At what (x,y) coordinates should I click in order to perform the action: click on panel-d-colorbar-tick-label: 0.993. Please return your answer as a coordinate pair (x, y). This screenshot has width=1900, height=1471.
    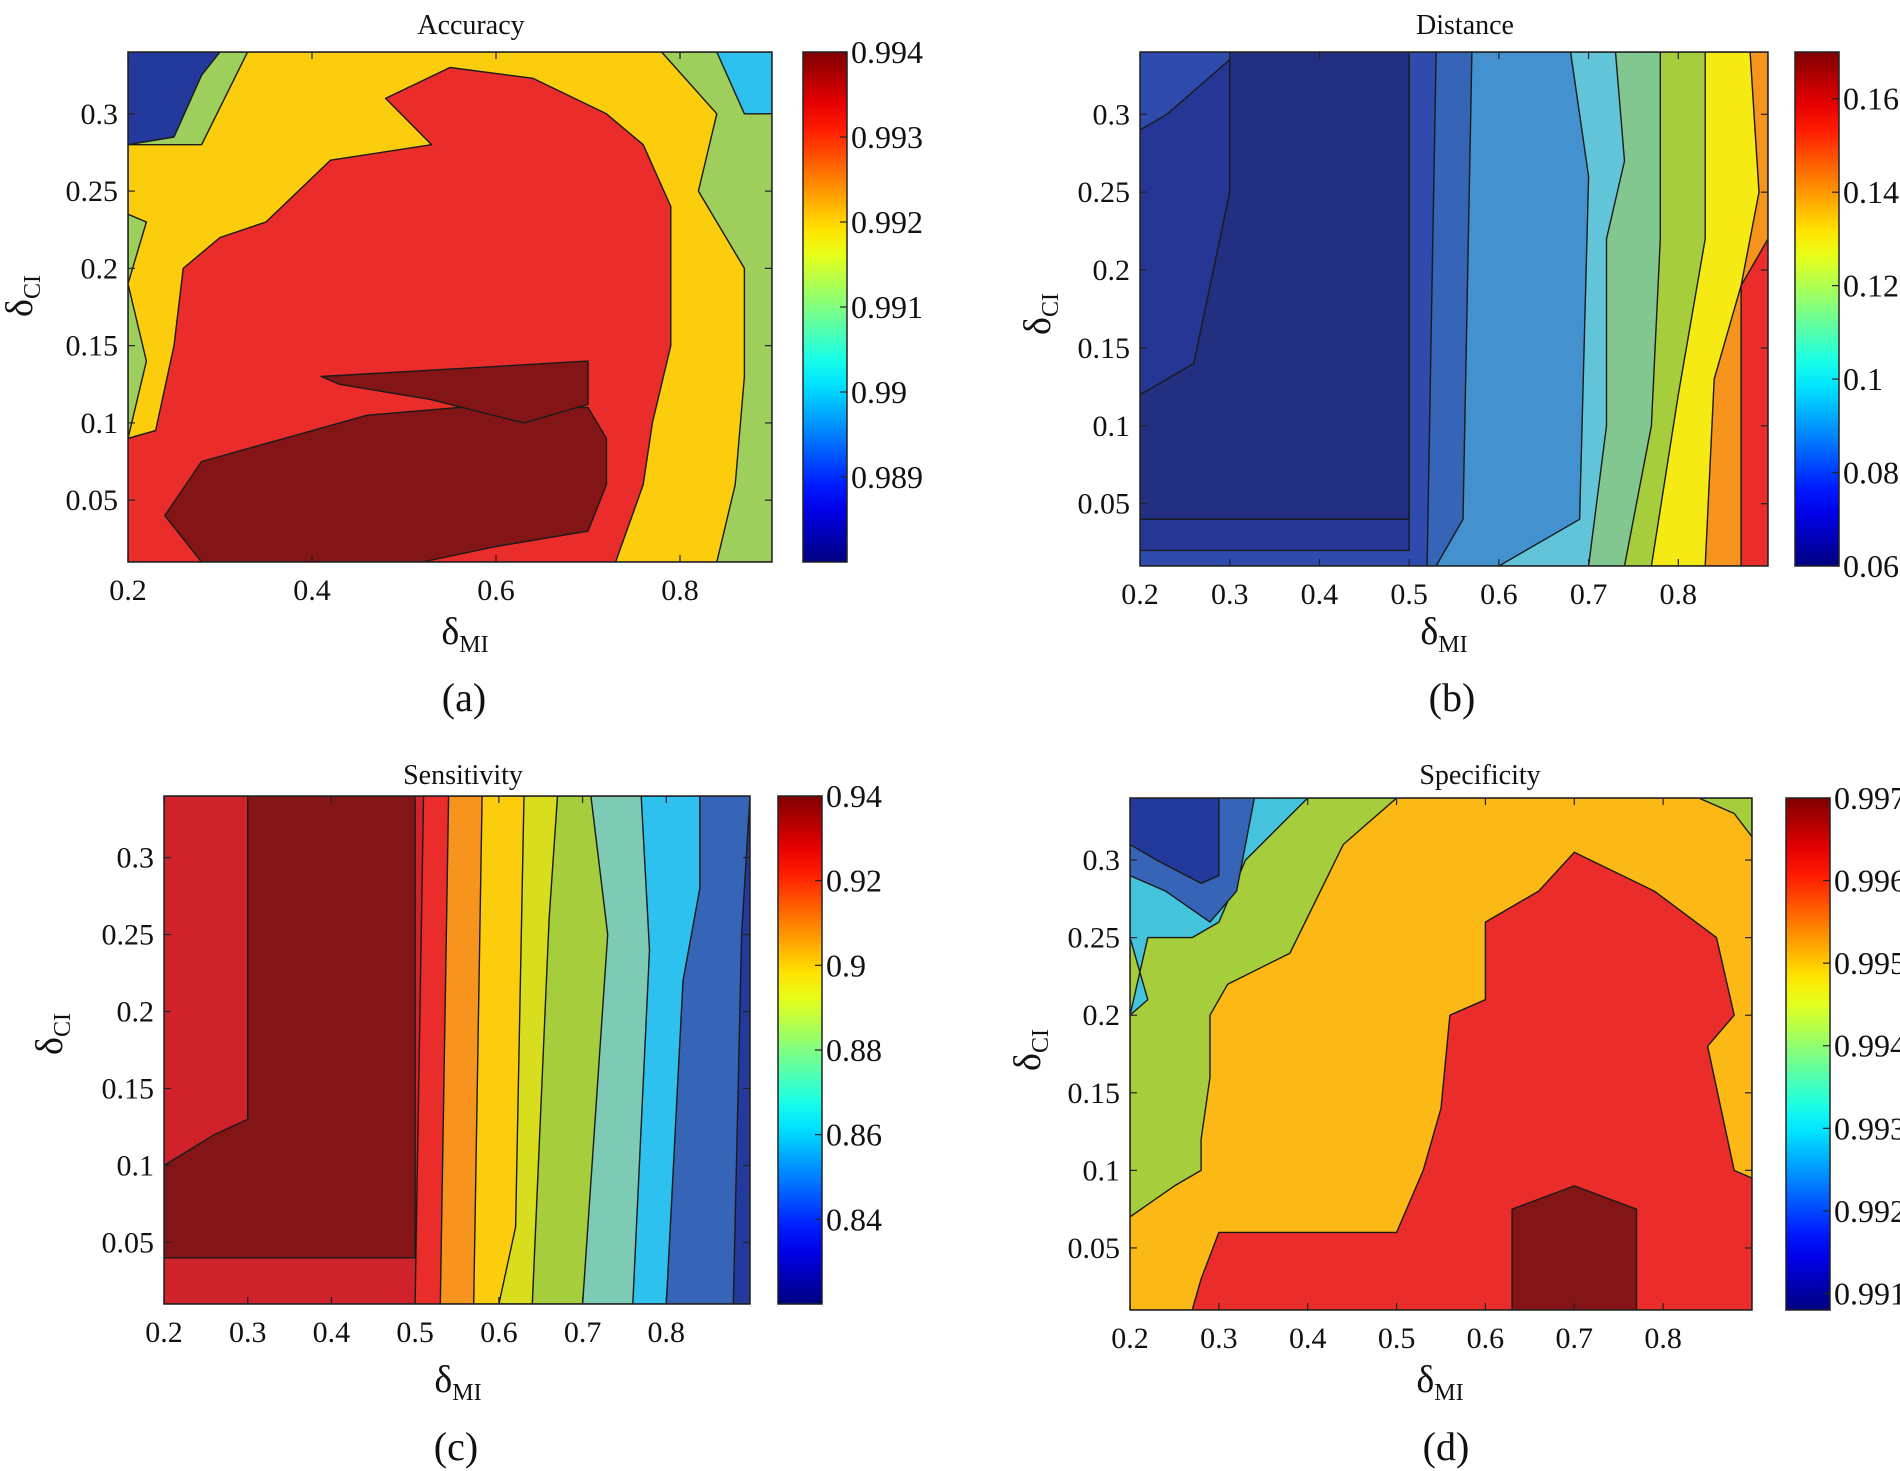
    Looking at the image, I should click on (1867, 1128).